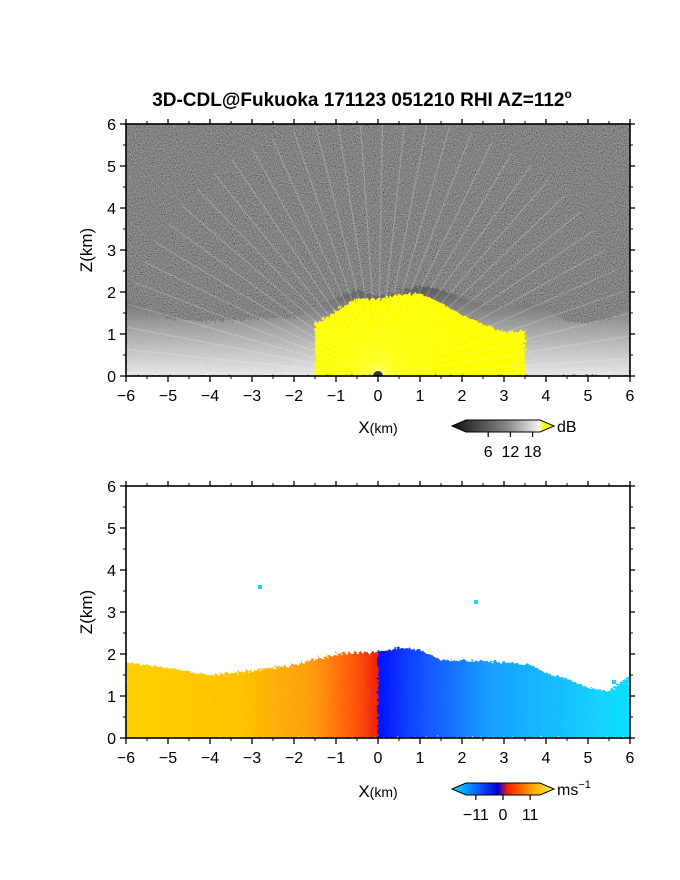  What do you see at coordinates (86, 250) in the screenshot?
I see `reflectivity-ylabel: Z(km)` at bounding box center [86, 250].